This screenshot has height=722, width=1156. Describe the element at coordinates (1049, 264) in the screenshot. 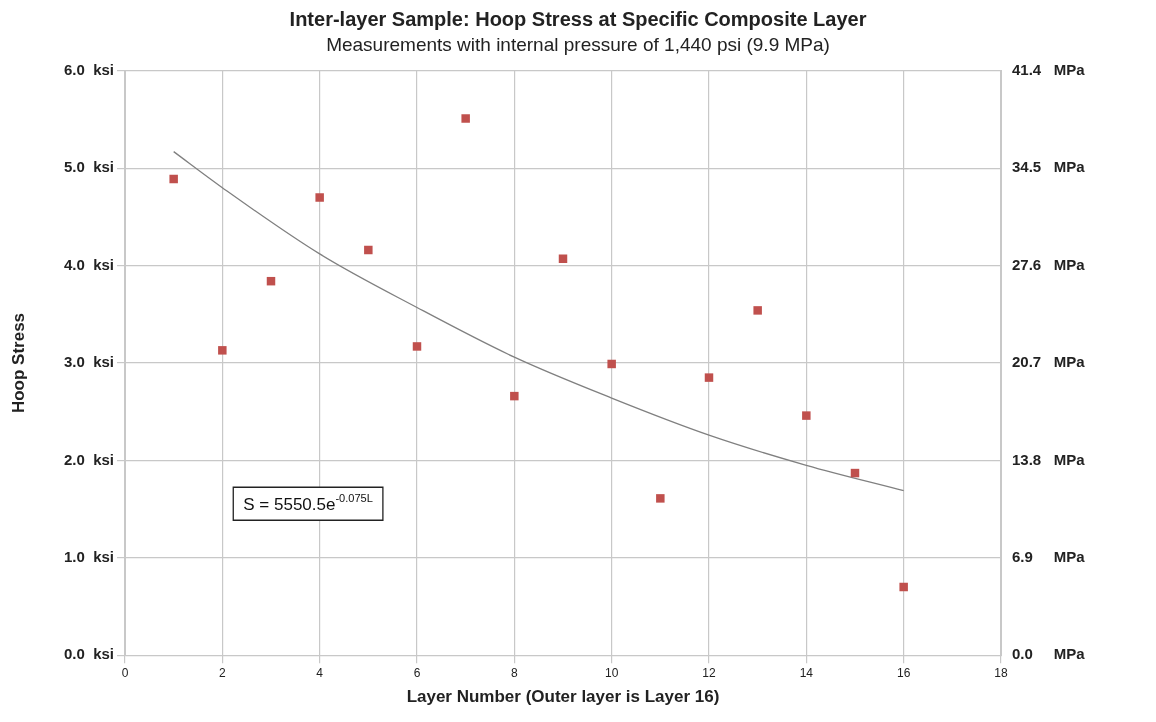

I see `y2-tick-label: 27.6 MPa` at that location.